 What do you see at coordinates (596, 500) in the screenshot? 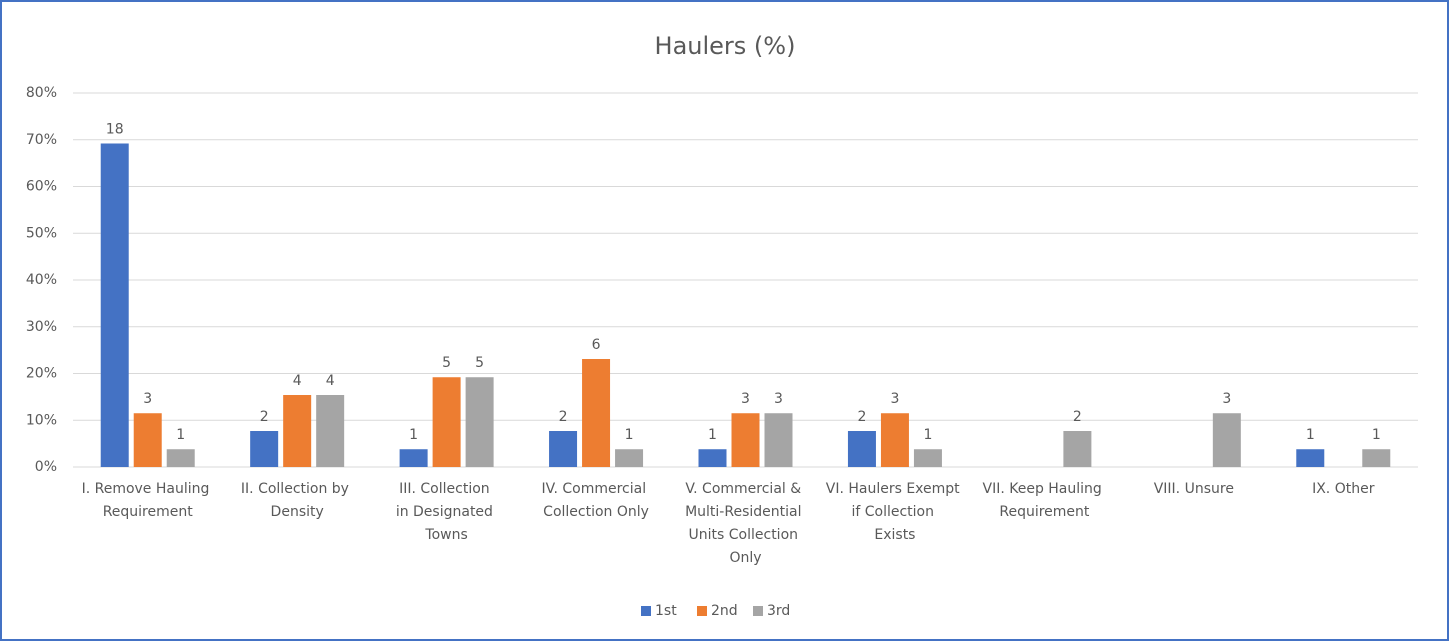
I see `x-tick-label: IV. Commercial Collection Only` at bounding box center [596, 500].